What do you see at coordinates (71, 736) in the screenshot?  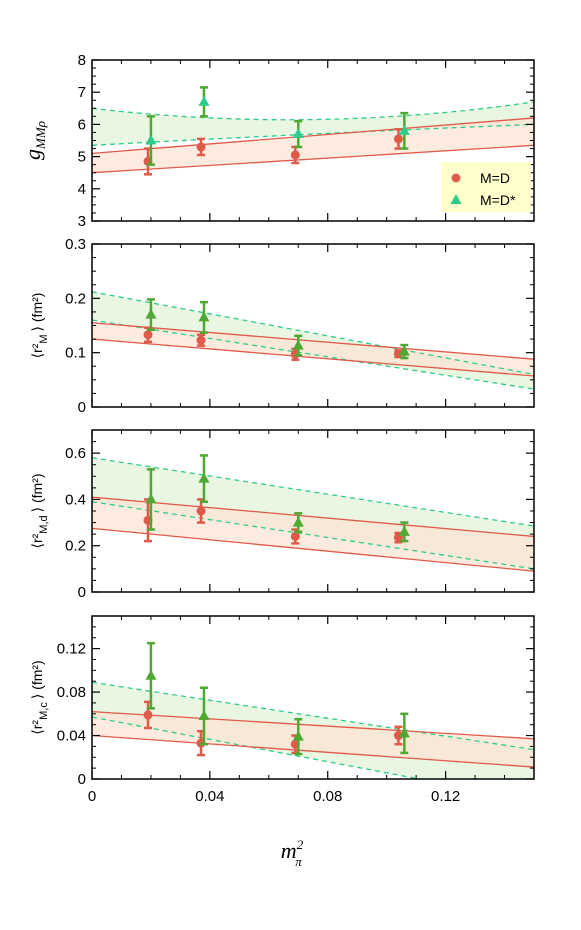 I see `y-tick-label: 0.04` at bounding box center [71, 736].